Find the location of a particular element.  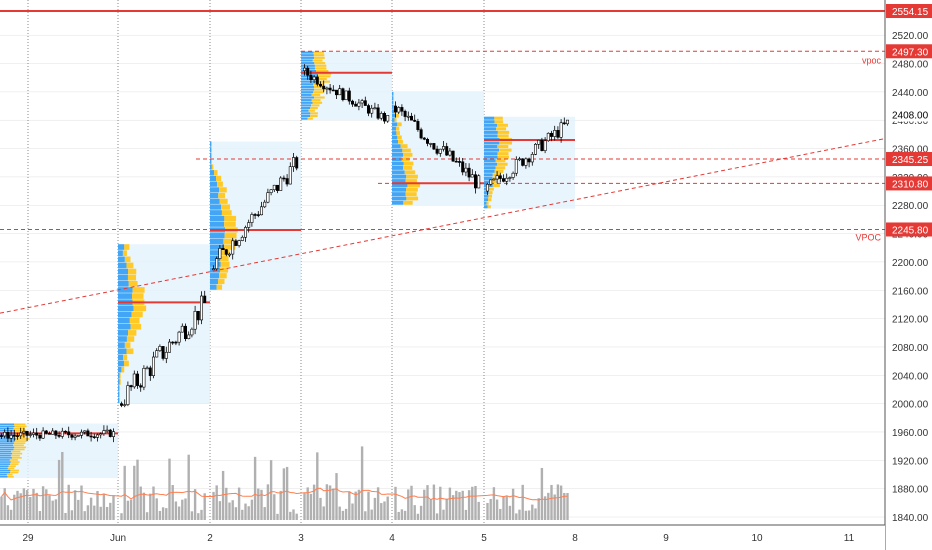

time-tick-label: 9 is located at coordinates (666, 538).